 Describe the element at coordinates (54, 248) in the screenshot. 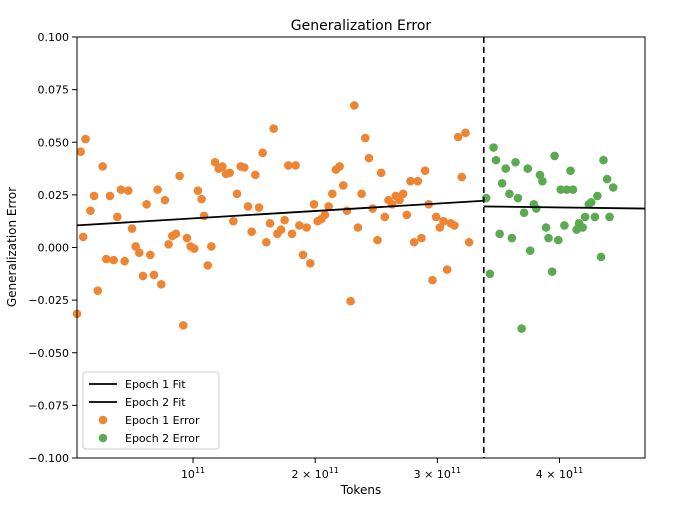

I see `y-tick-label: 0.000` at that location.